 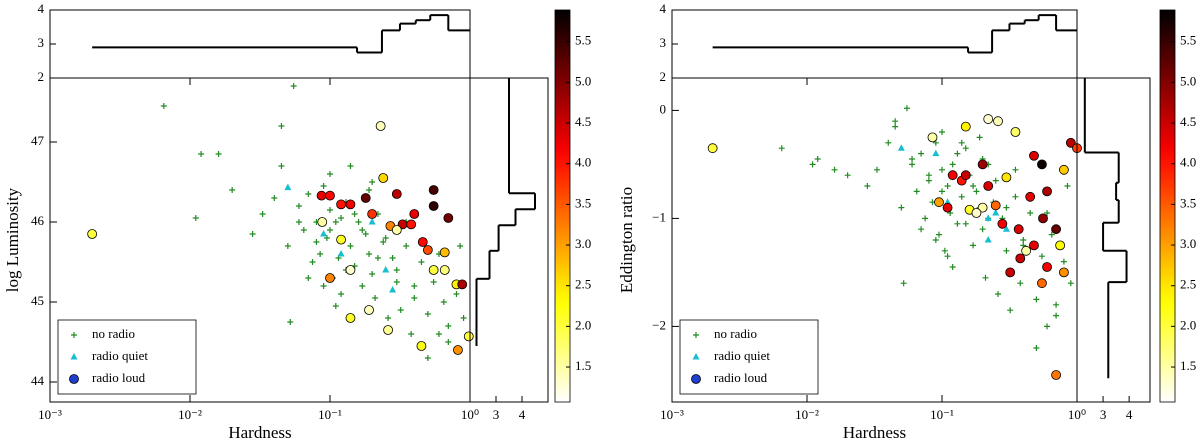 I want to click on y-tick-label: −2, so click(x=659, y=324).